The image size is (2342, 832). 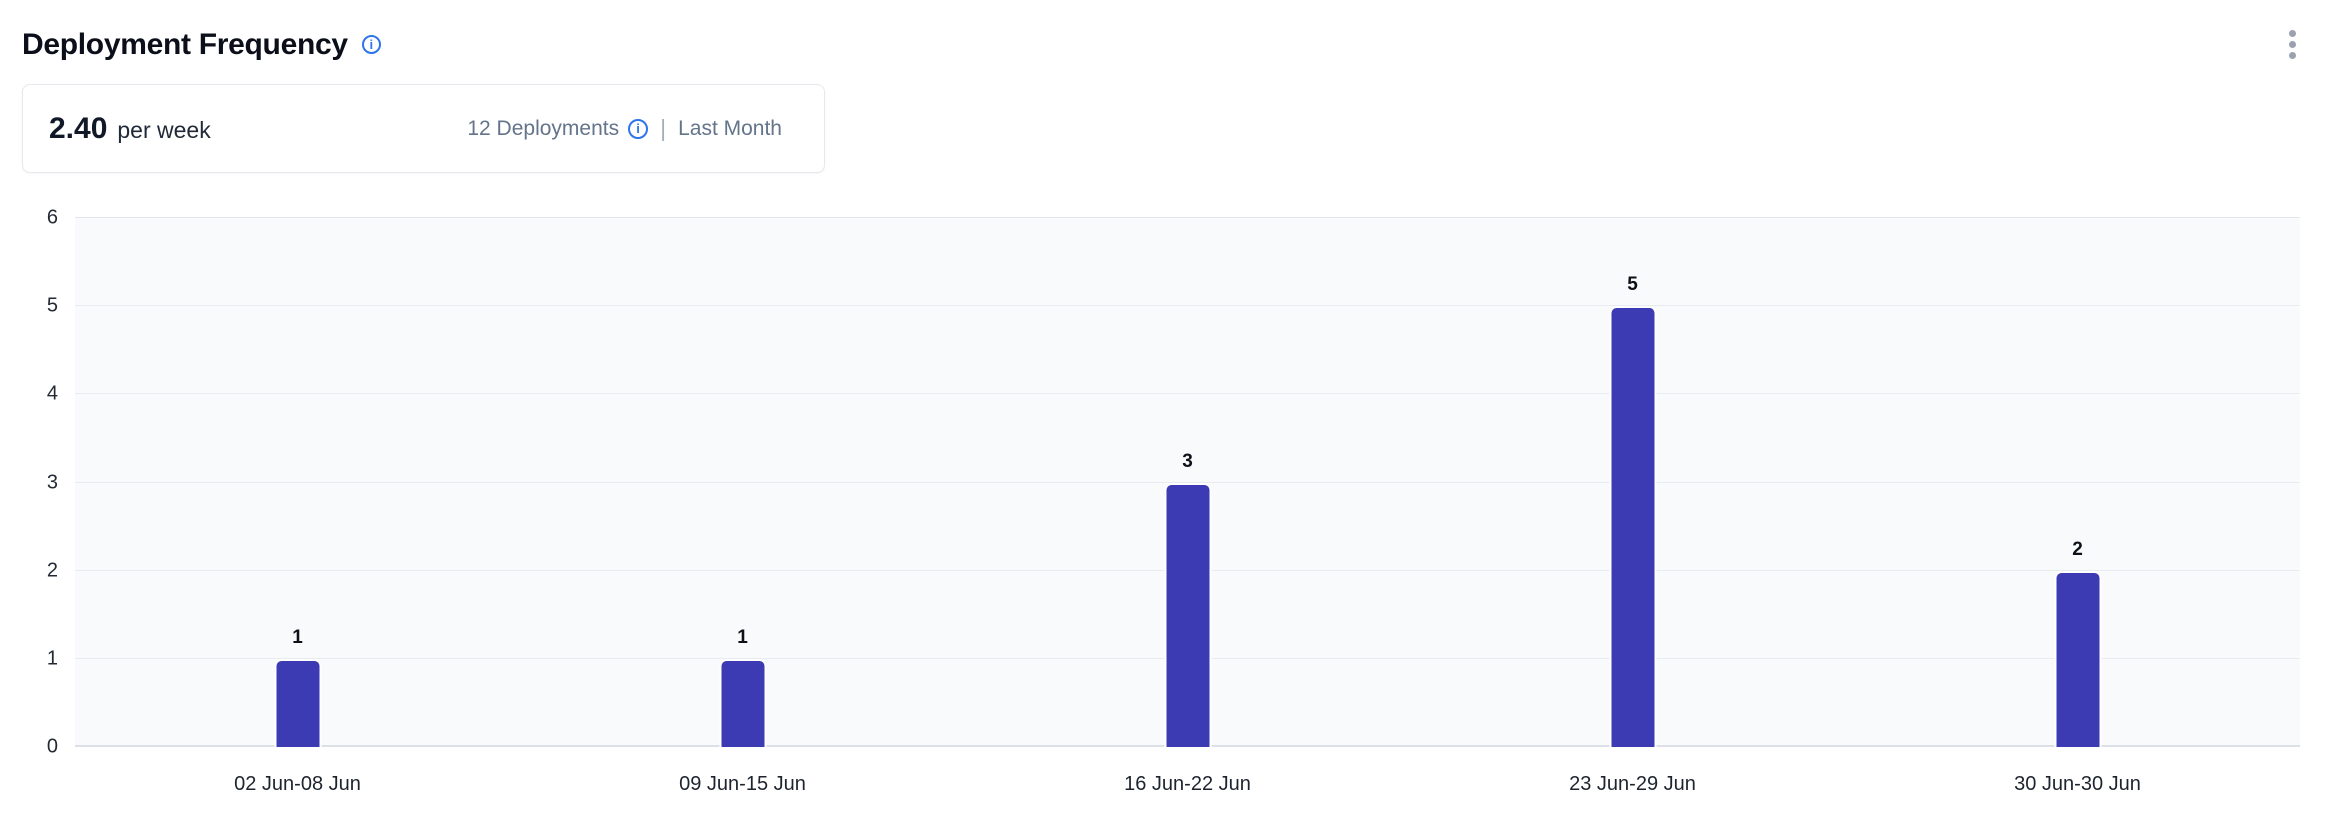 What do you see at coordinates (52, 570) in the screenshot?
I see `y-tick-label-2: 2` at bounding box center [52, 570].